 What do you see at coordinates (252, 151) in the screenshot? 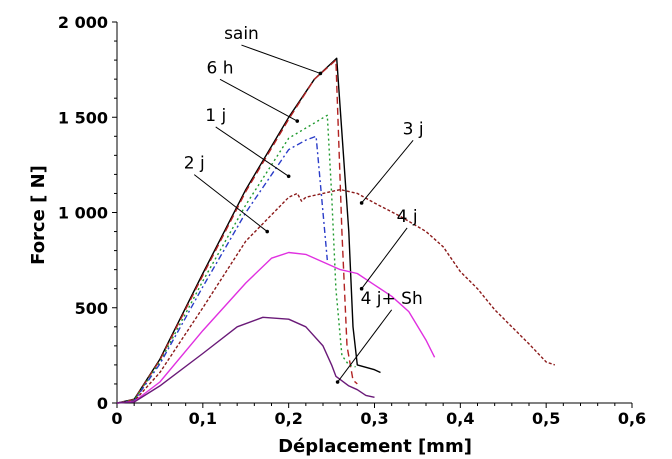
I see `label-leader-1-j` at bounding box center [252, 151].